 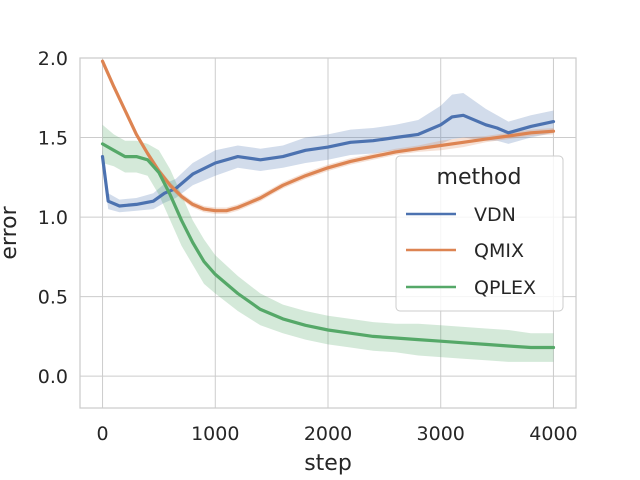 What do you see at coordinates (328, 434) in the screenshot?
I see `x-tick-label: 2000` at bounding box center [328, 434].